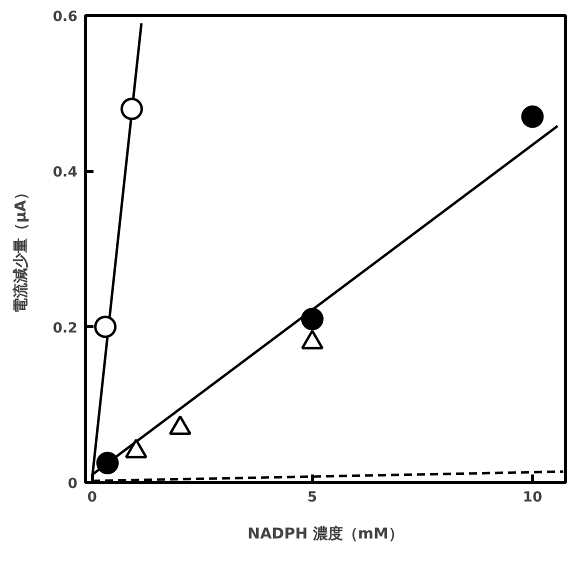 The height and width of the screenshot is (562, 573). Describe the element at coordinates (326, 533) in the screenshot. I see `x-axis-title: NADPH 濃度（mM）` at that location.